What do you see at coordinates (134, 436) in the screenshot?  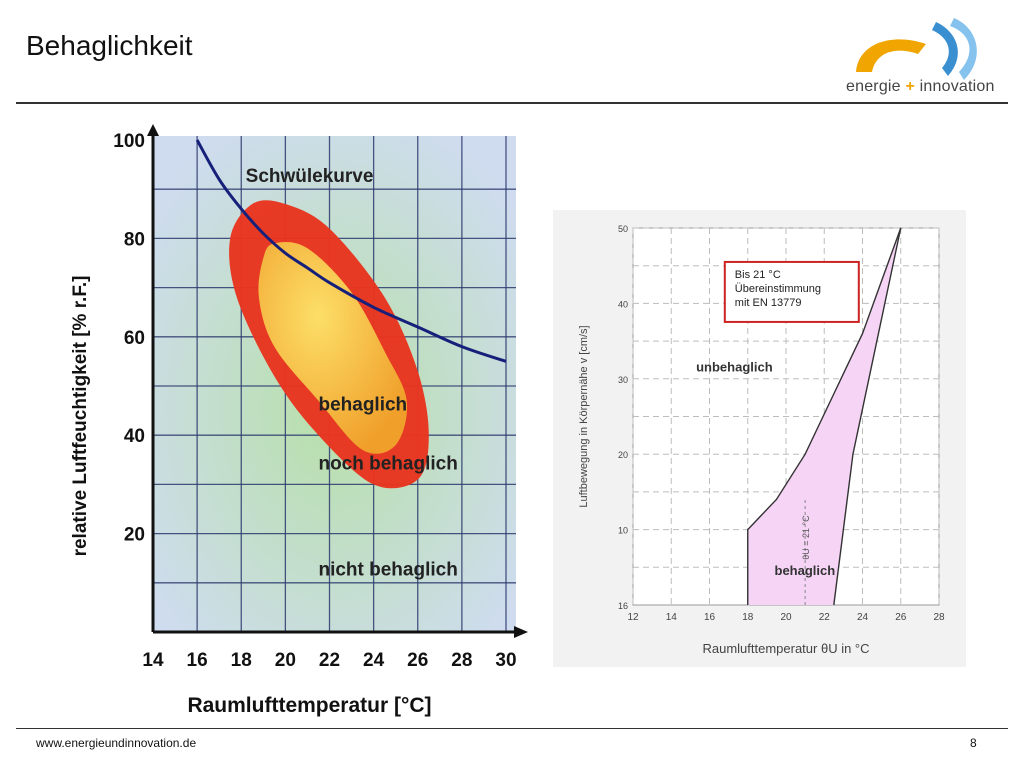 I see `chart1-y-tick-label: 40` at bounding box center [134, 436].